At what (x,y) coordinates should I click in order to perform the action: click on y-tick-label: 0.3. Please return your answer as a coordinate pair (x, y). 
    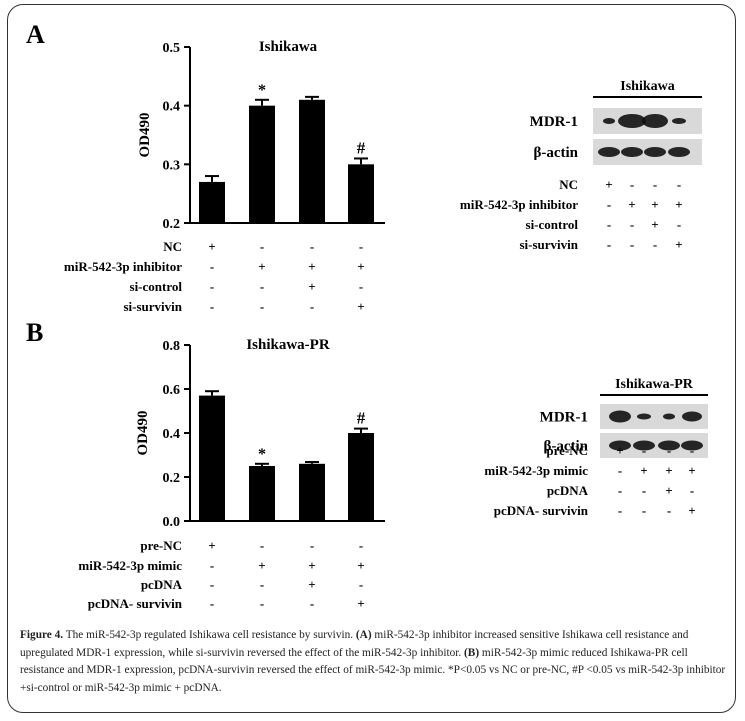
    Looking at the image, I should click on (172, 165).